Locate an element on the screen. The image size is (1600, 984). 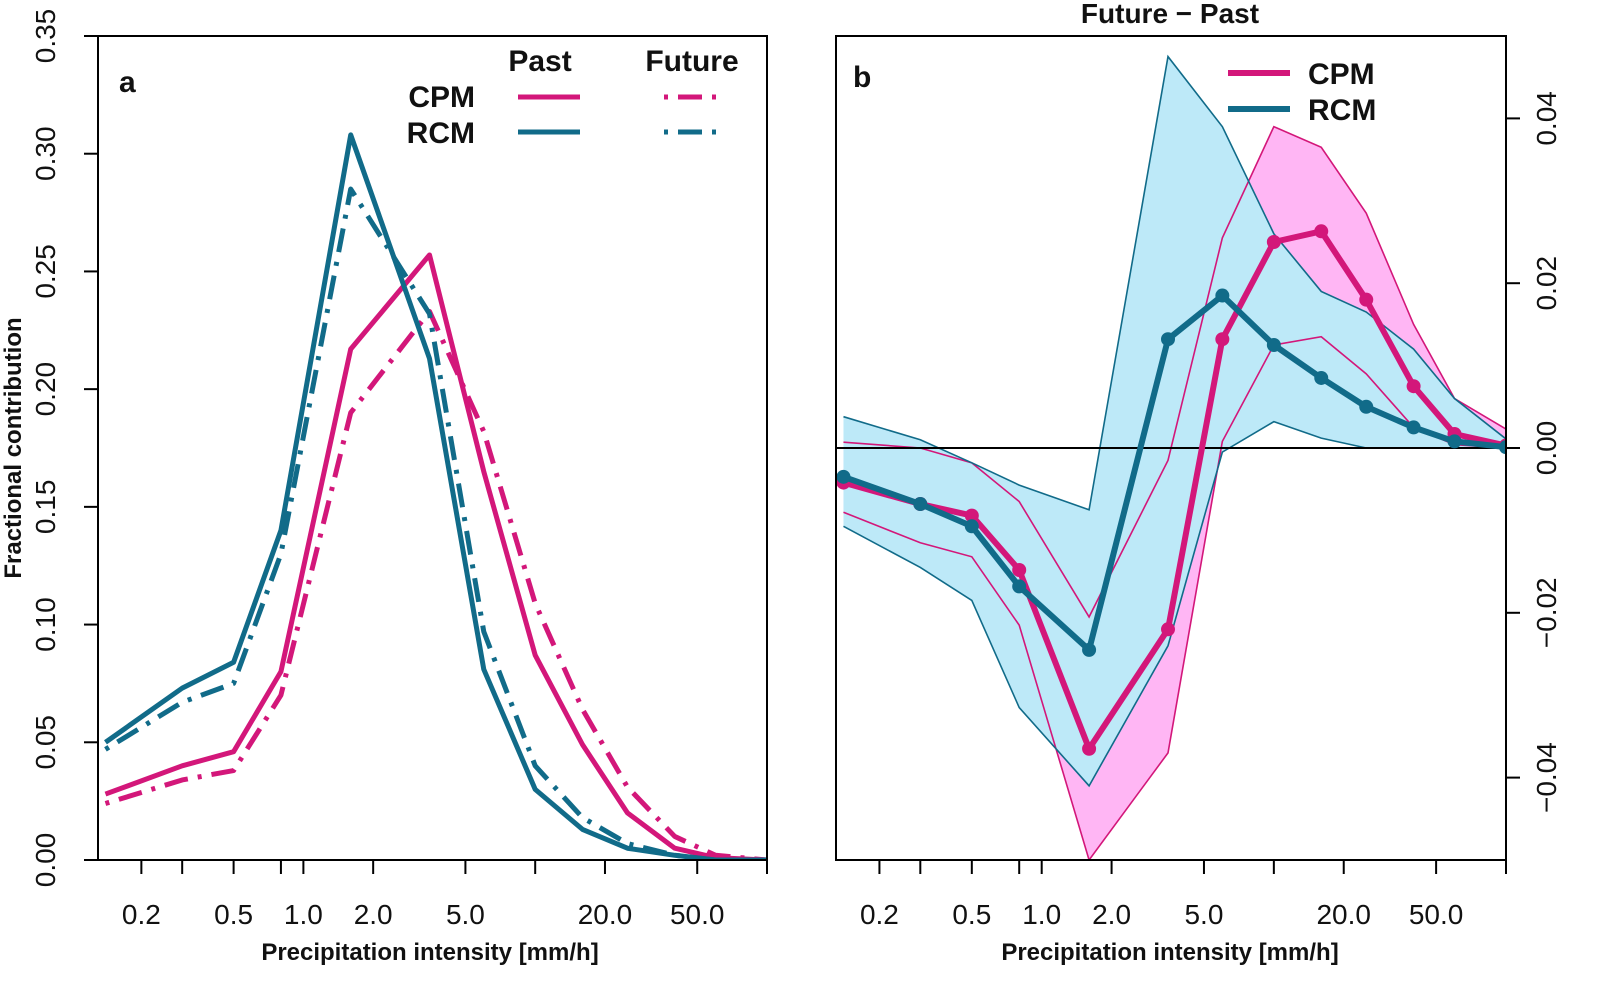
panel-b-x-axis: 0.2 0.5 1.0 2.0 5.0 20.0 50.0 is located at coordinates (1183, 895).